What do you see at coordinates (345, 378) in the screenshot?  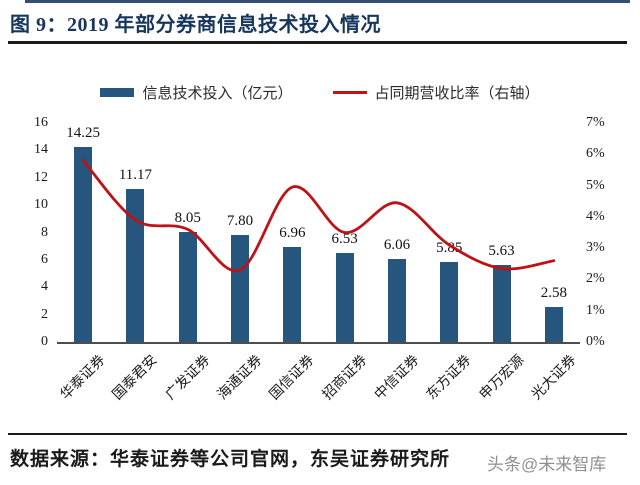 I see `x-axis-label-招商证券: 招商证券` at bounding box center [345, 378].